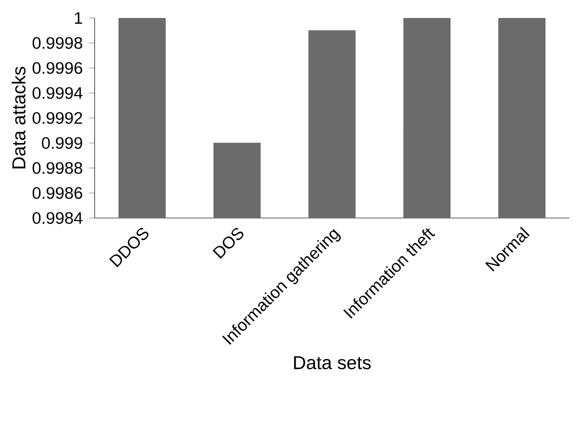 The width and height of the screenshot is (584, 435). What do you see at coordinates (57, 193) in the screenshot?
I see `y-tick-label: 0.9986` at bounding box center [57, 193].